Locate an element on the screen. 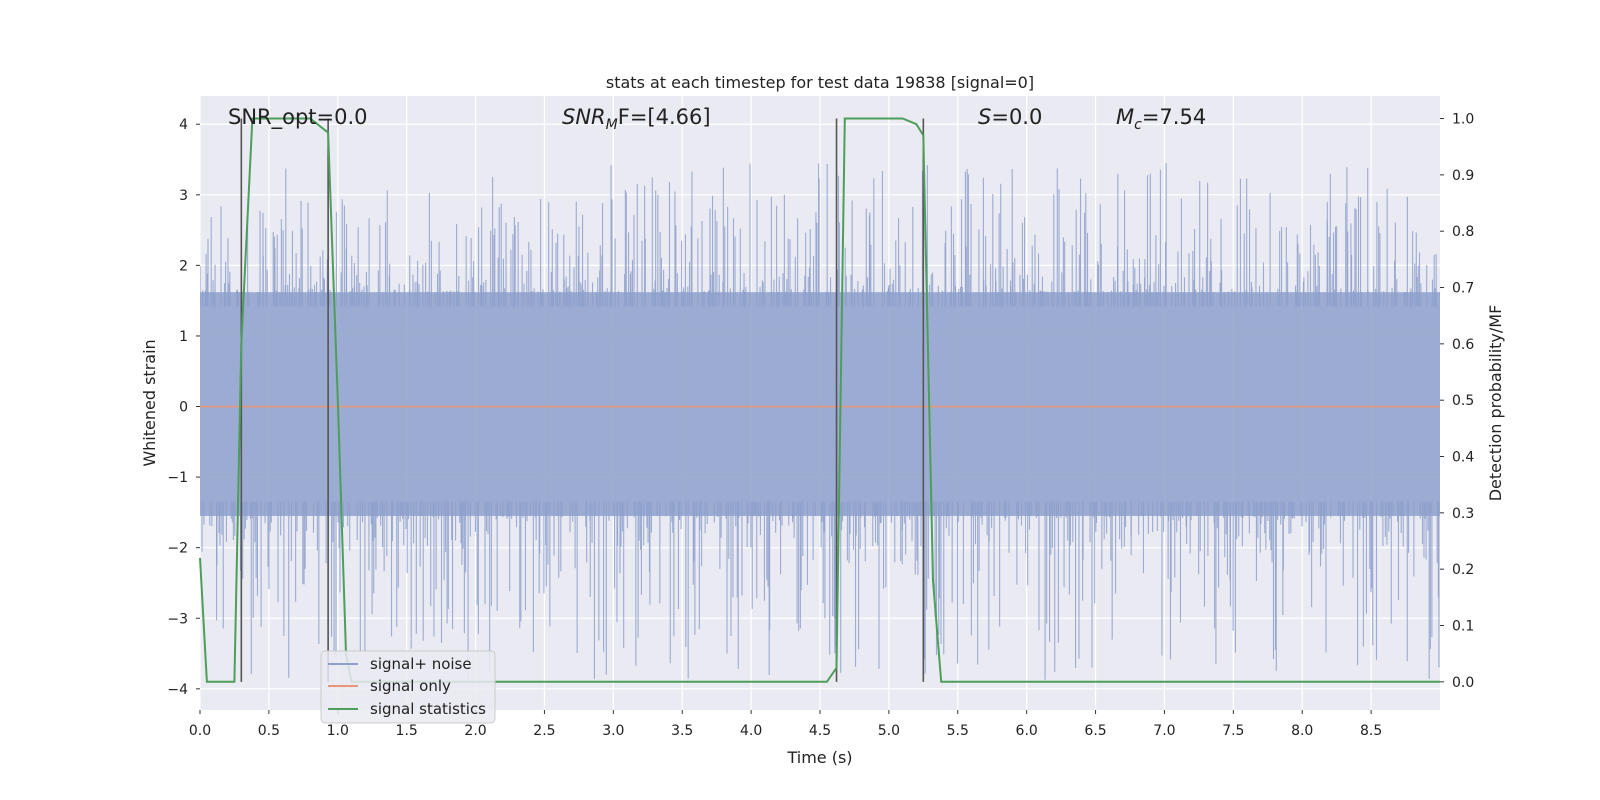 The image size is (1600, 800). legend-label-signal-only: signal only is located at coordinates (410, 686).